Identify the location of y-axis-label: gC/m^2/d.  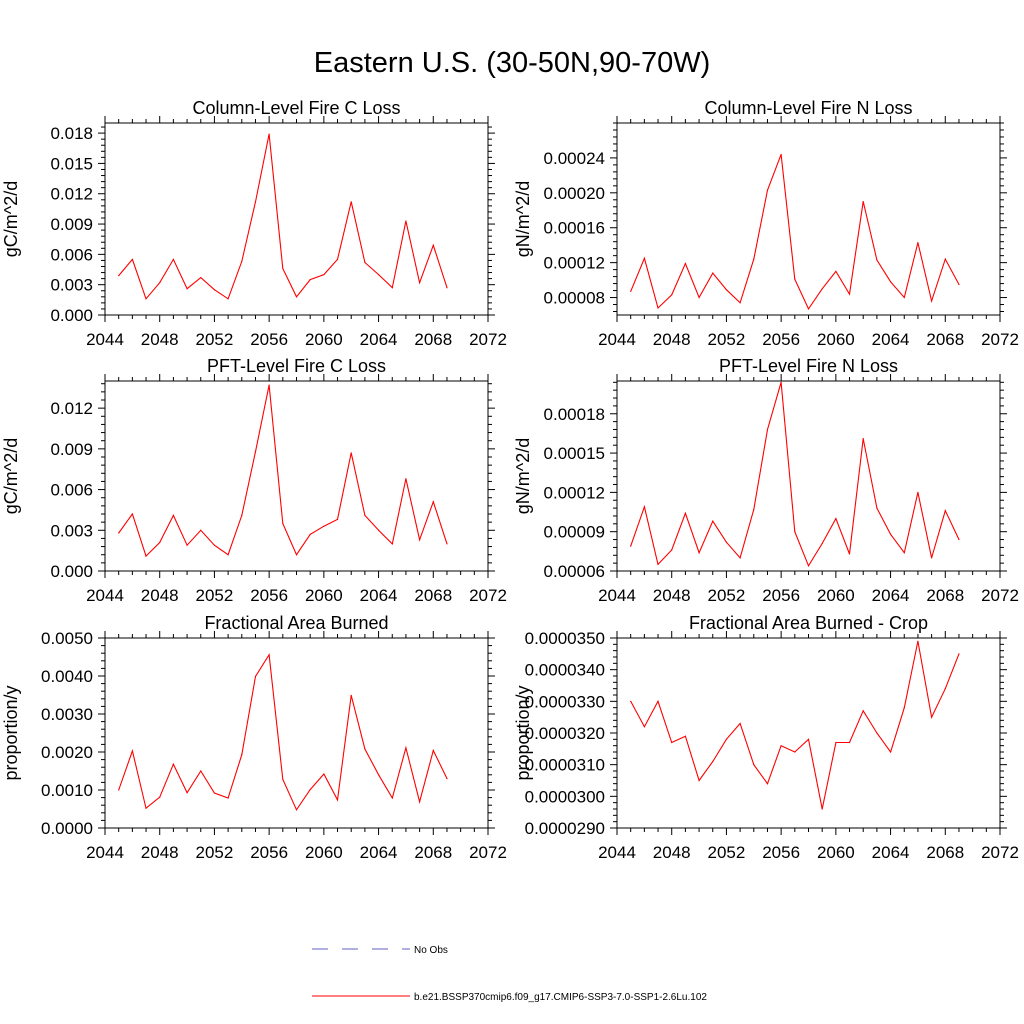
(11, 476).